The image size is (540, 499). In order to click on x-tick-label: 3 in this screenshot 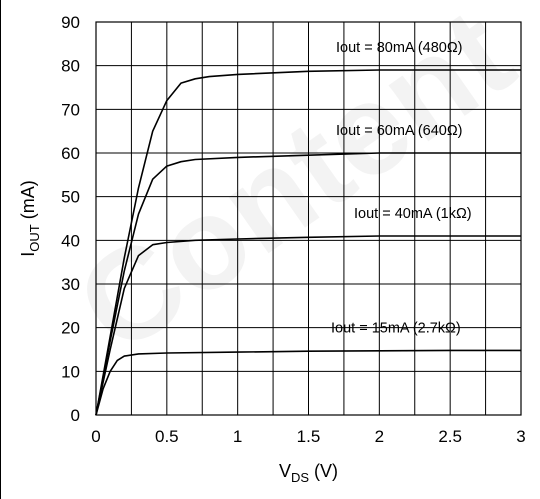, I will do `click(520, 436)`.